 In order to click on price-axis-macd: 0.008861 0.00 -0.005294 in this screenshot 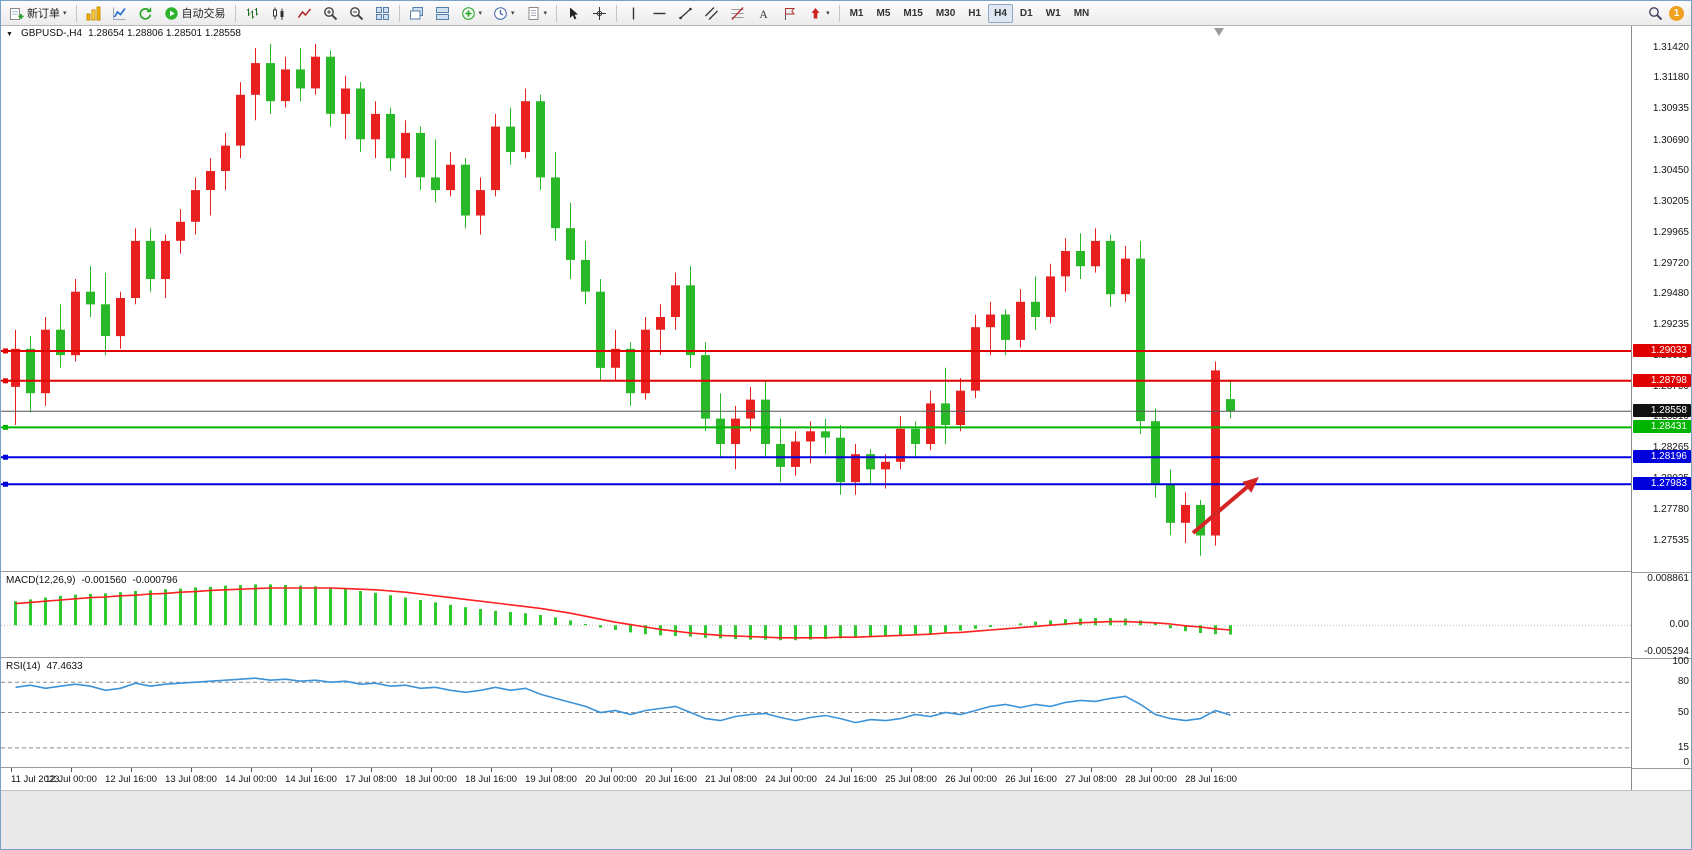, I will do `click(1661, 615)`.